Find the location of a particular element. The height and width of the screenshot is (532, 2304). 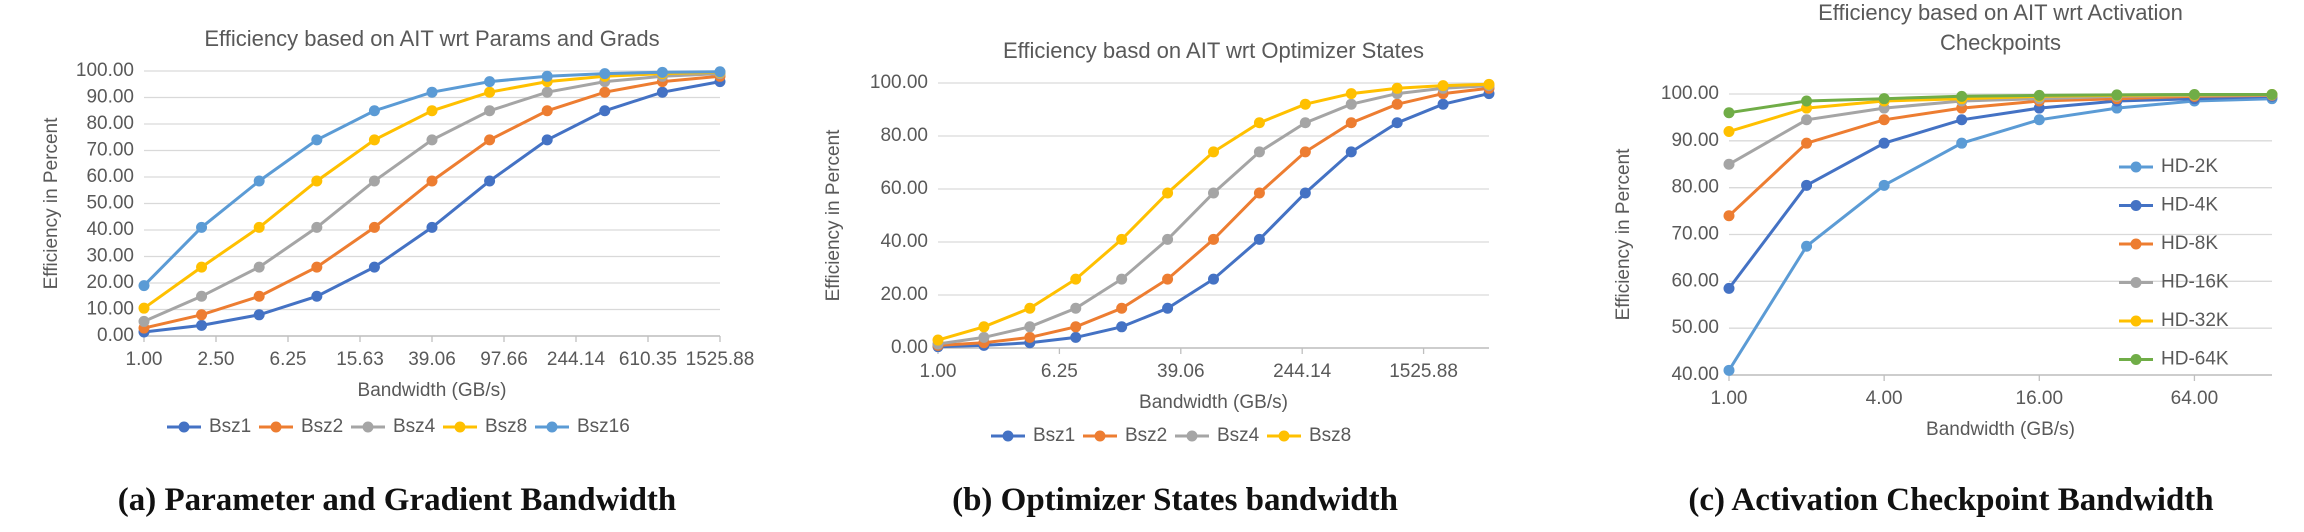

x-tick-label: 610.35 is located at coordinates (648, 359).